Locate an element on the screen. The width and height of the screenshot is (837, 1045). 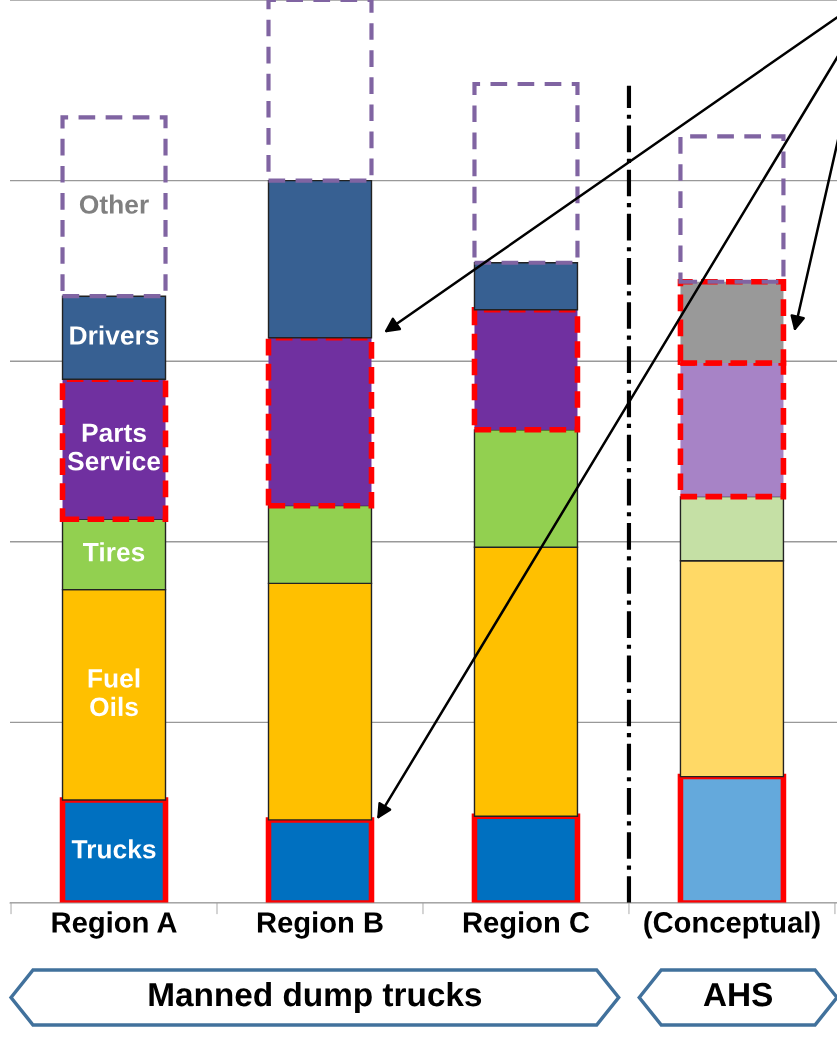
series-label: Parts Service is located at coordinates (114, 447).